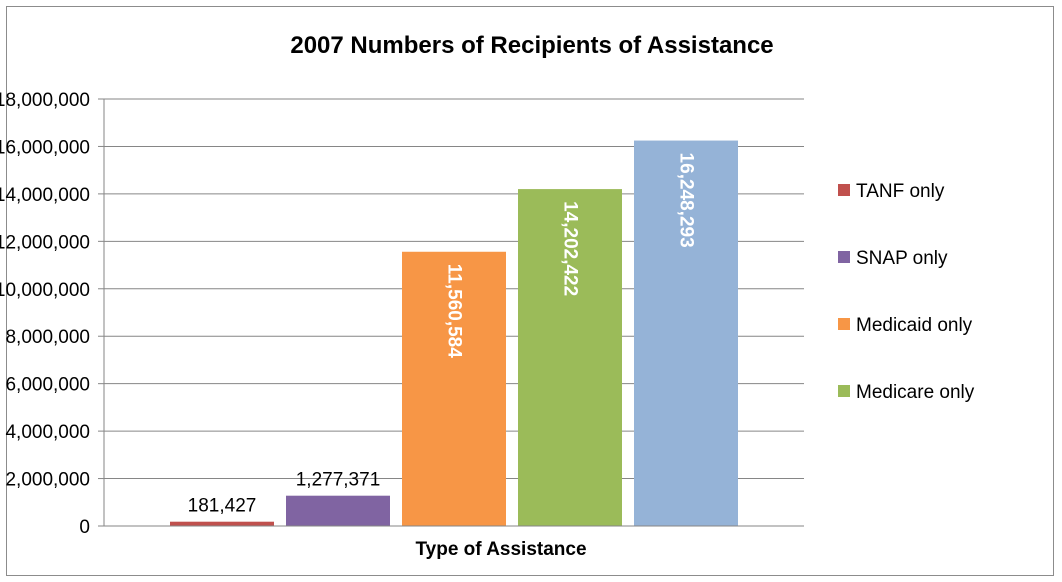 This screenshot has width=1062, height=582. I want to click on legend-label: SNAP only, so click(902, 258).